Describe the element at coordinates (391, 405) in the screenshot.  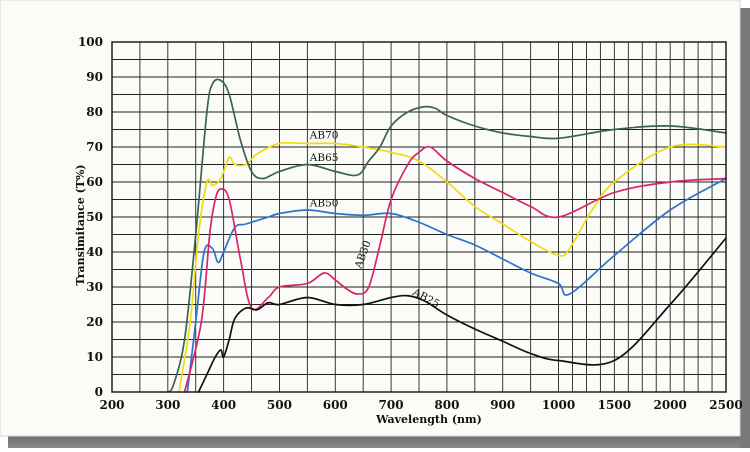
I see `x-tick-label: 700` at that location.